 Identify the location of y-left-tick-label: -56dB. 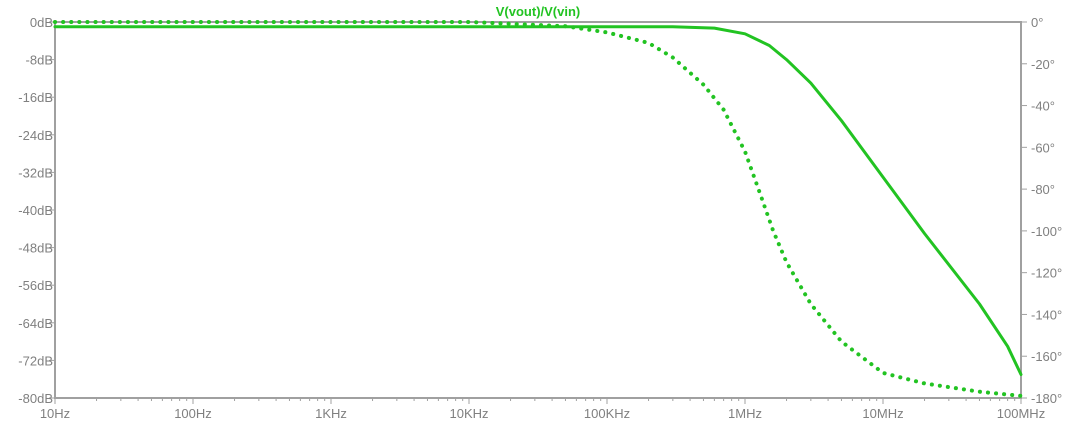
(35, 285).